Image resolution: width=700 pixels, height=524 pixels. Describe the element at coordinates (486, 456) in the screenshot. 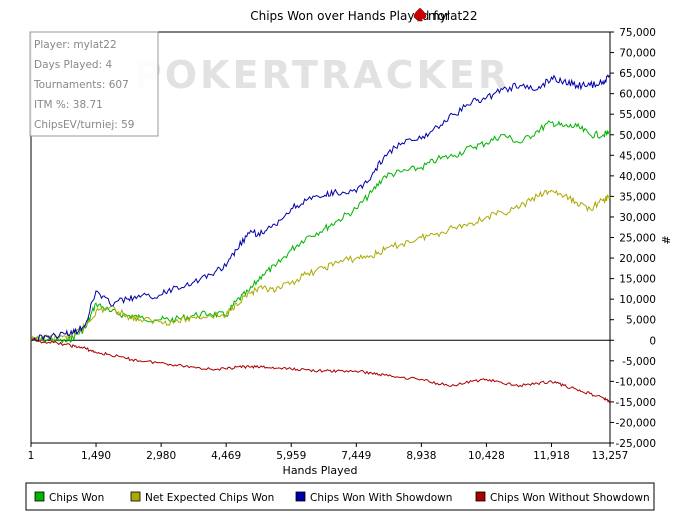

I see `x-tick-label: 10,428` at that location.